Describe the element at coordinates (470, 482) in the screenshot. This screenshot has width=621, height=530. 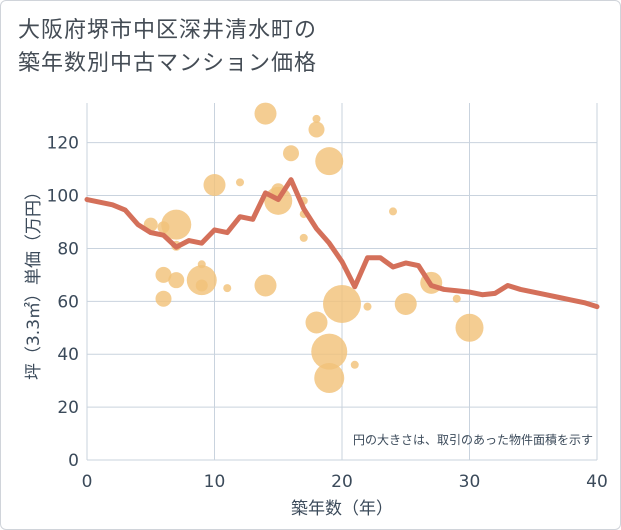
I see `x-tick-label: 30` at that location.